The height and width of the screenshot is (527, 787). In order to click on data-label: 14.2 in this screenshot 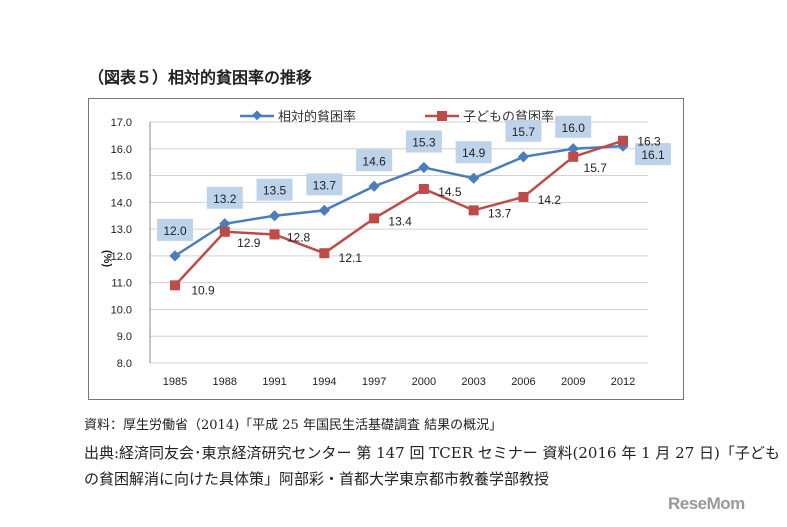, I will do `click(550, 200)`.